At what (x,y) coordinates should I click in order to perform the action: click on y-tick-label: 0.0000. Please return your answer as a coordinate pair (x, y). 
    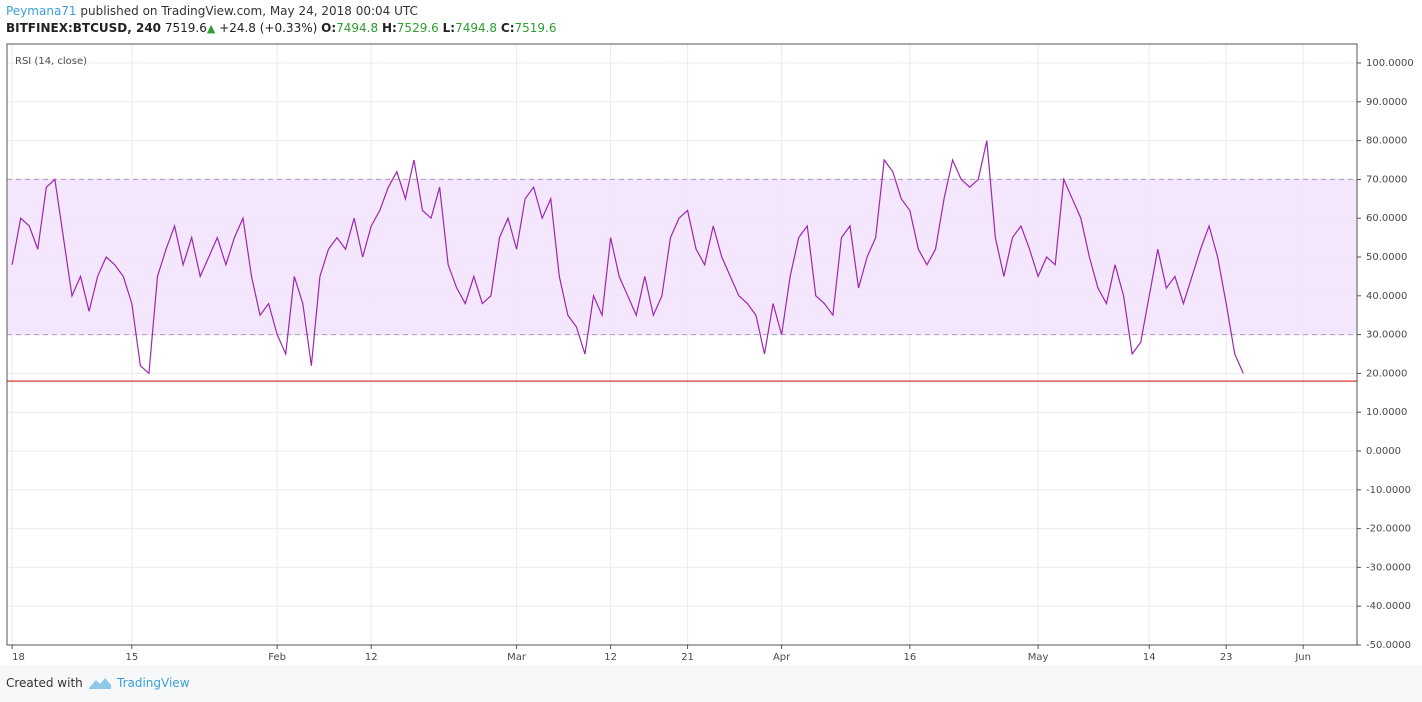
    Looking at the image, I should click on (1383, 451).